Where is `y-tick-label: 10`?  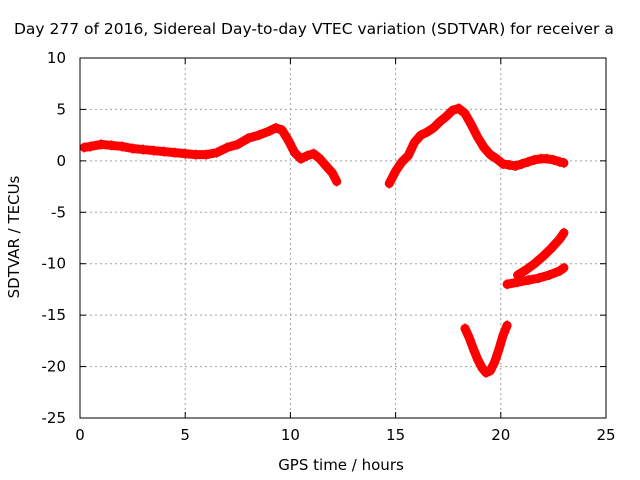
y-tick-label: 10 is located at coordinates (56, 58).